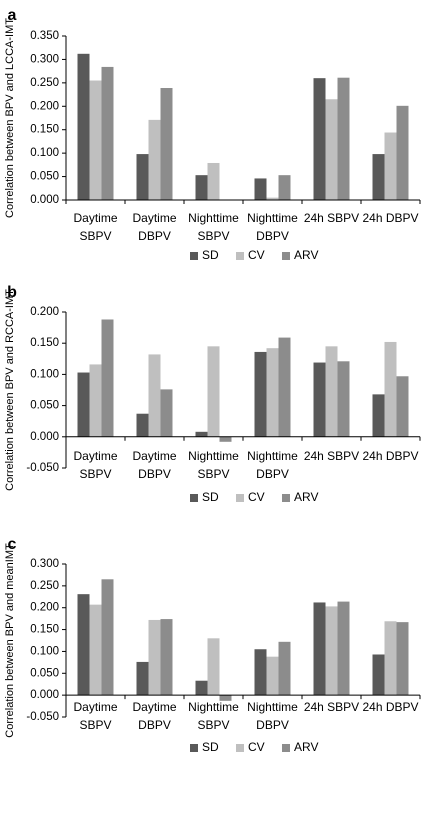 The height and width of the screenshot is (815, 427). Describe the element at coordinates (12, 15) in the screenshot. I see `panel-label: a` at that location.